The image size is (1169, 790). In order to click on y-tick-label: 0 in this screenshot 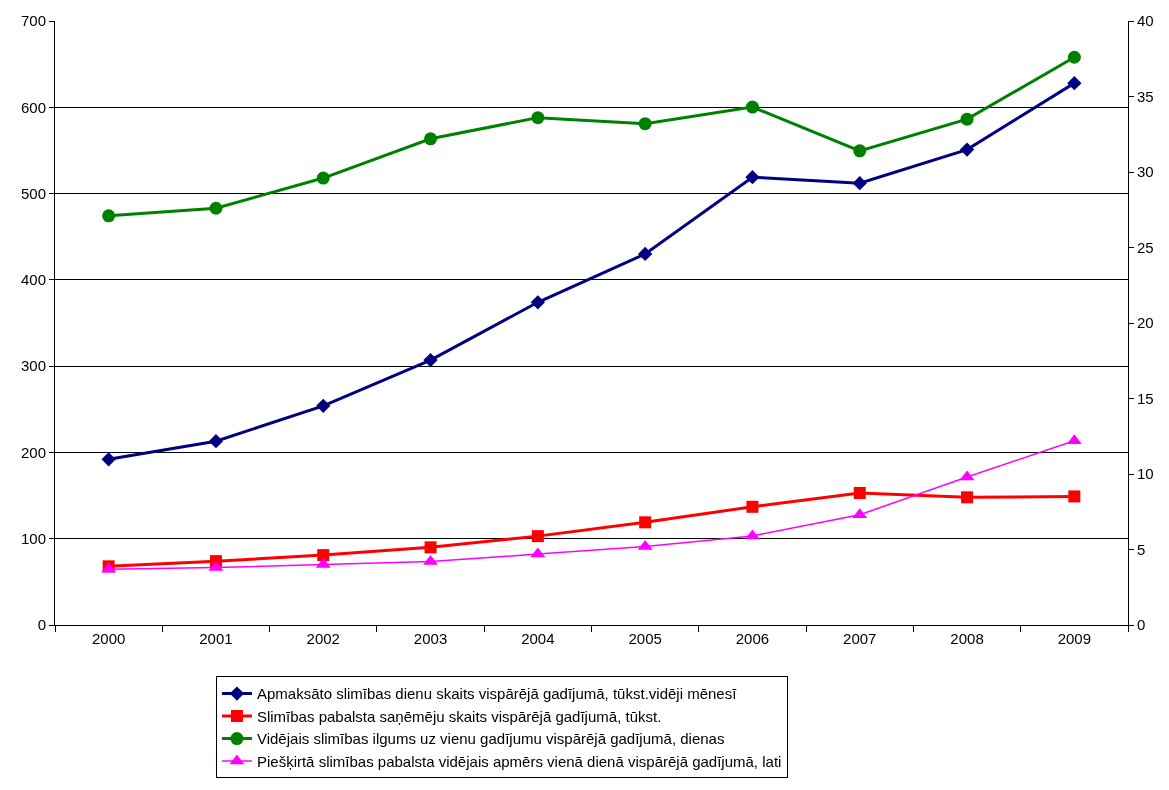, I will do `click(41, 625)`.